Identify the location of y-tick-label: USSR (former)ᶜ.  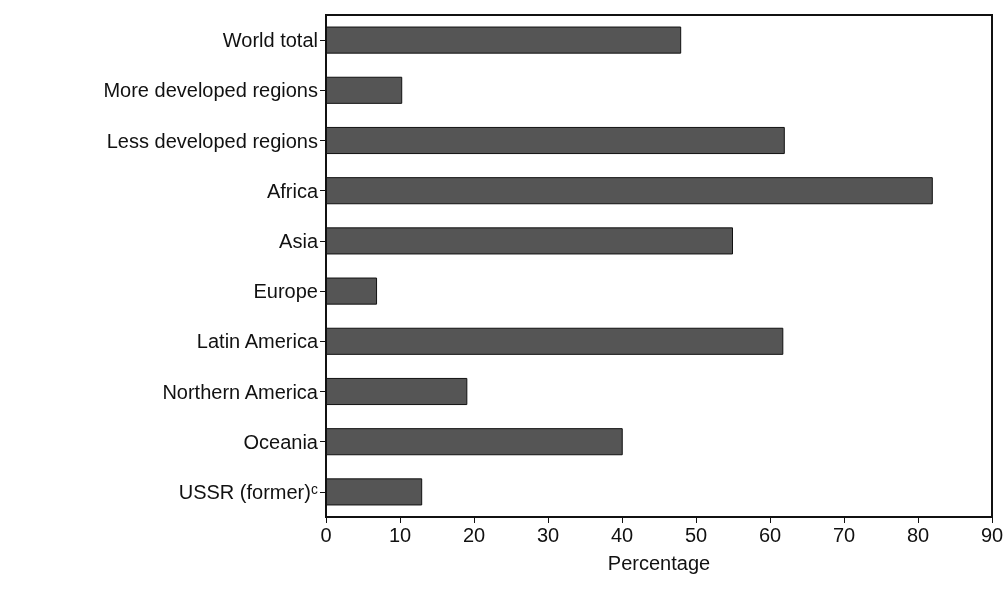
(248, 491).